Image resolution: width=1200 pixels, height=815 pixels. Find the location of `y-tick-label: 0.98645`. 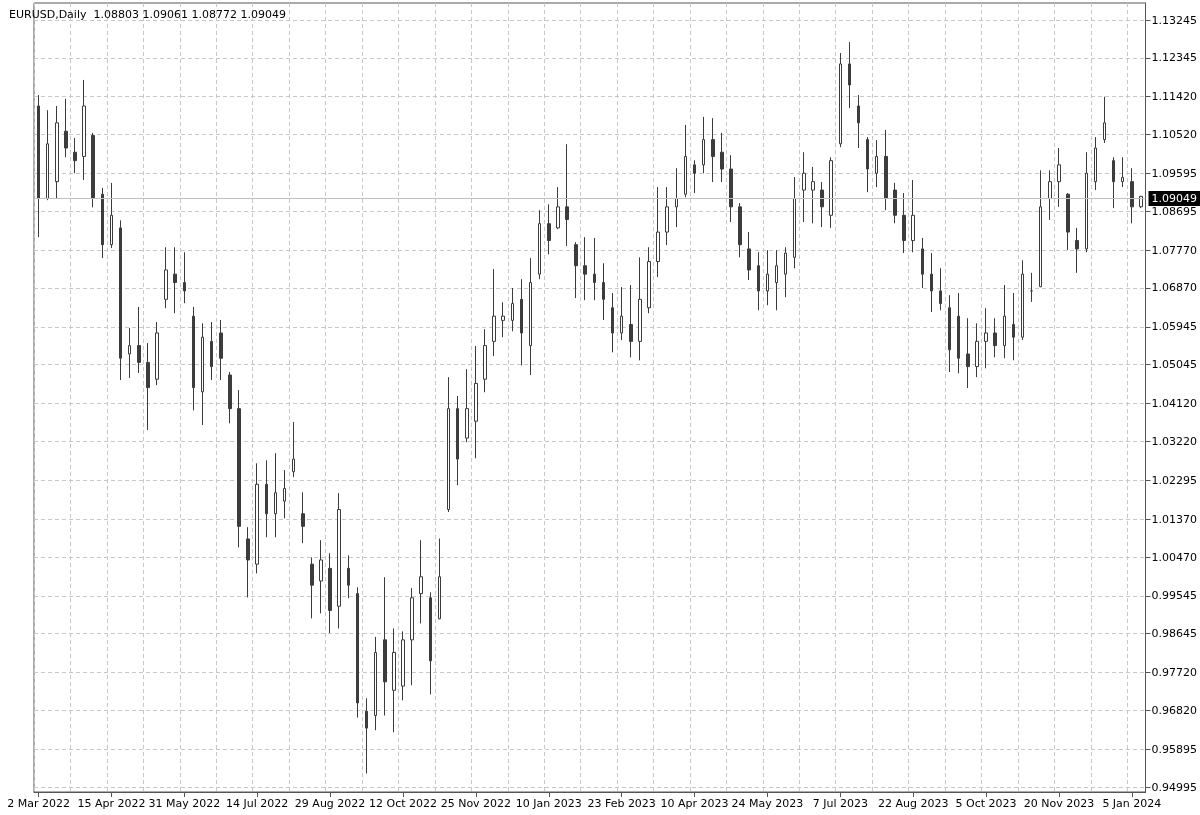

y-tick-label: 0.98645 is located at coordinates (1174, 634).